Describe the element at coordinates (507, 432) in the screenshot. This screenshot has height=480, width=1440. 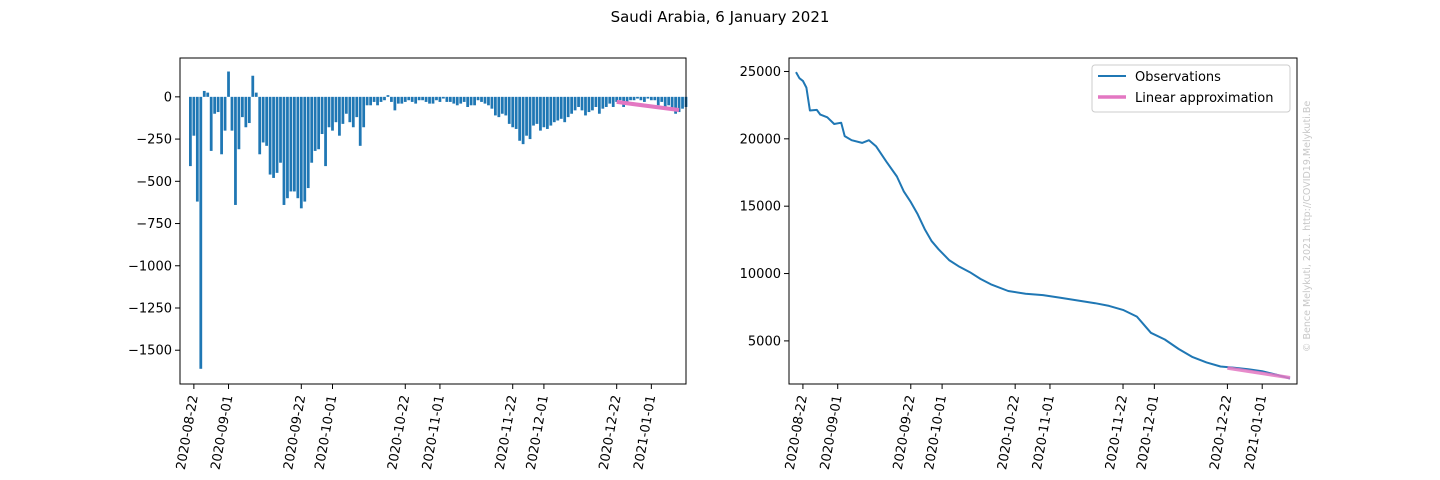
I see `x-tick-label: 2020-11-22` at that location.